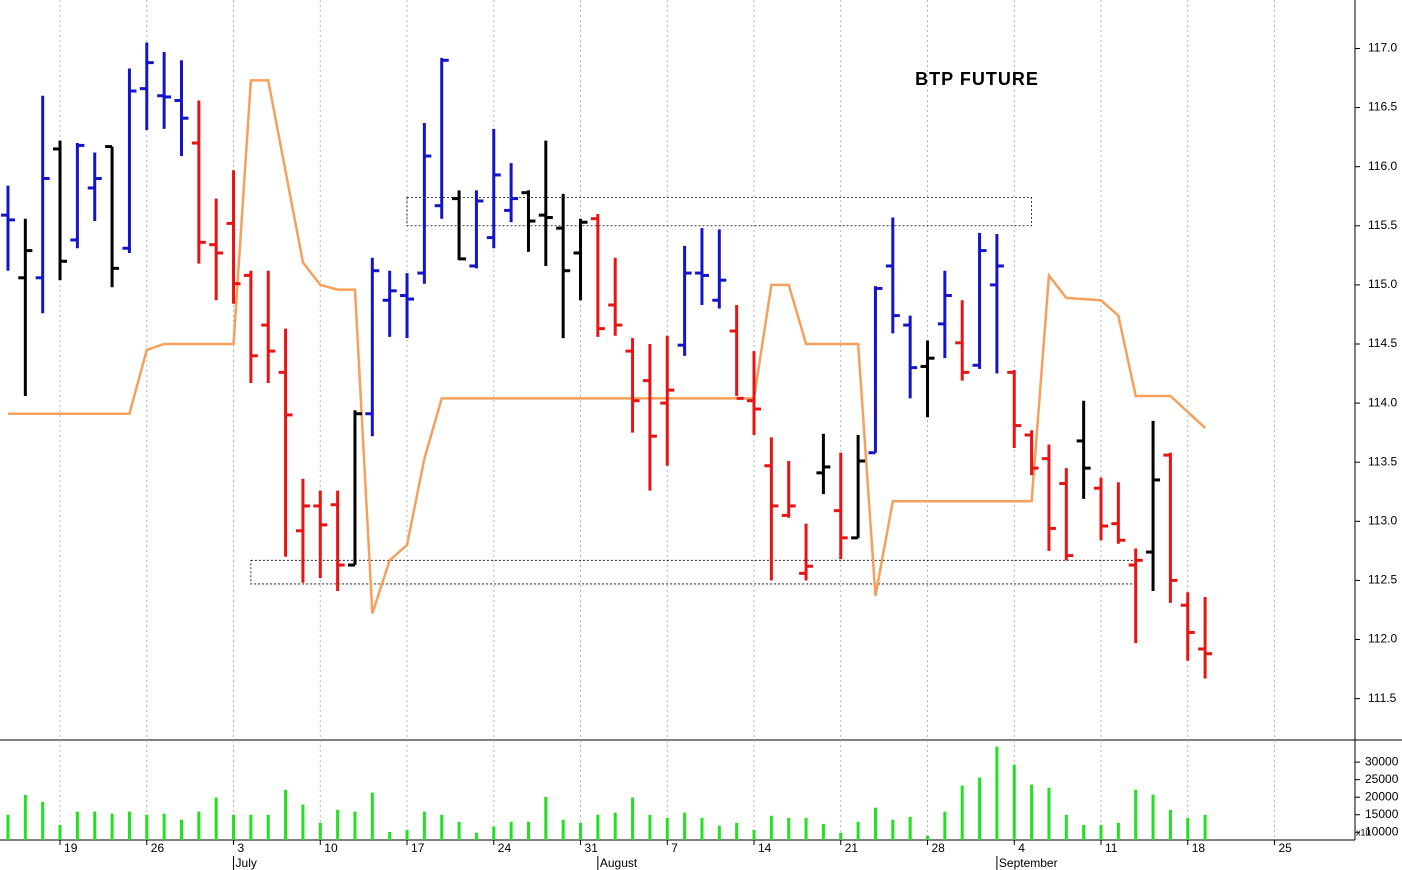  I want to click on y-tick-label: 113.0, so click(1382, 520).